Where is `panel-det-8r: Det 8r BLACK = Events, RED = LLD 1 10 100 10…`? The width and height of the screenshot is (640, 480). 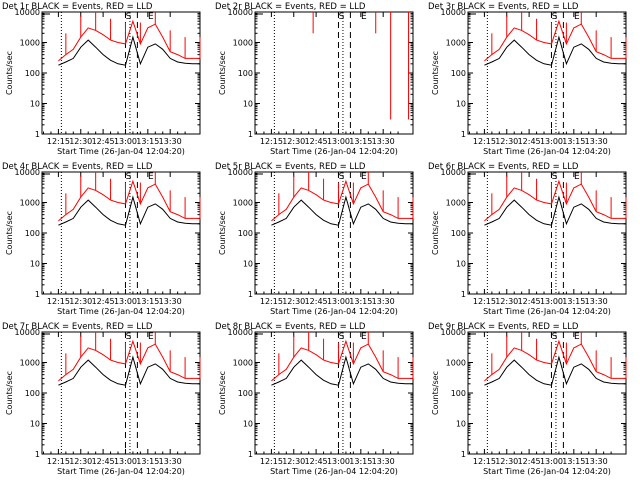 panel-det-8r: Det 8r BLACK = Events, RED = LLD 1 10 100 10… is located at coordinates (314, 399).